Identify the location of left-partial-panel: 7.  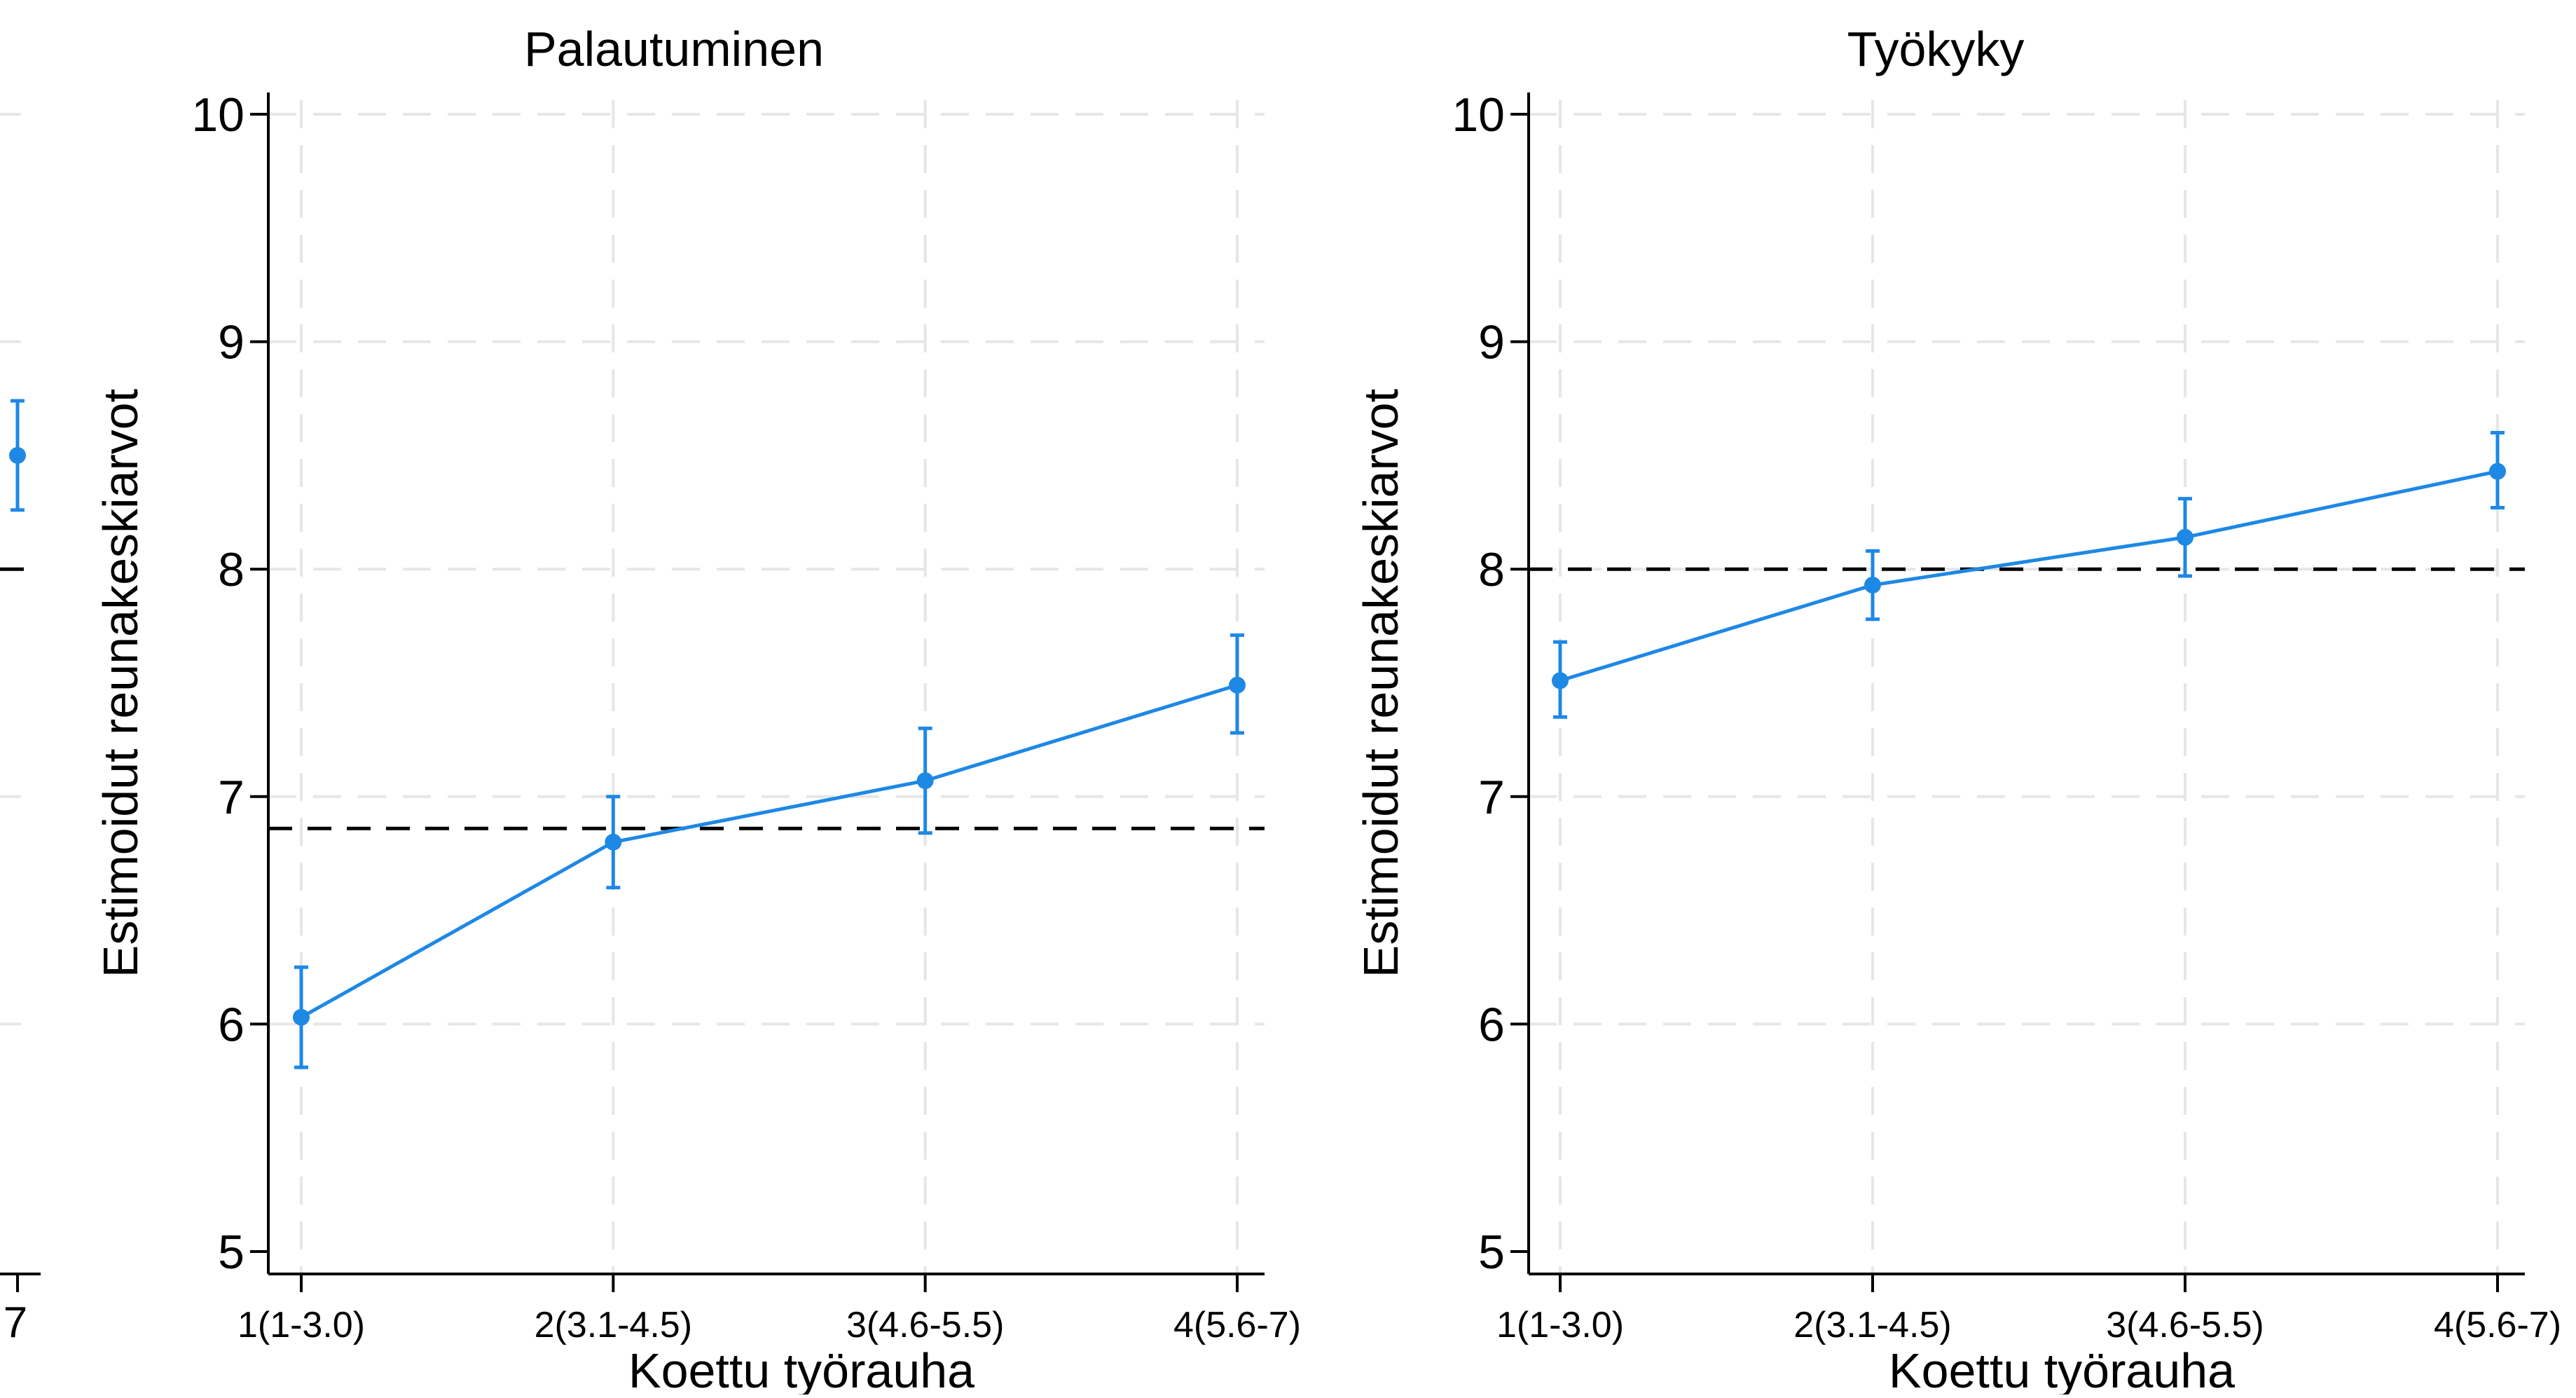
(20, 730).